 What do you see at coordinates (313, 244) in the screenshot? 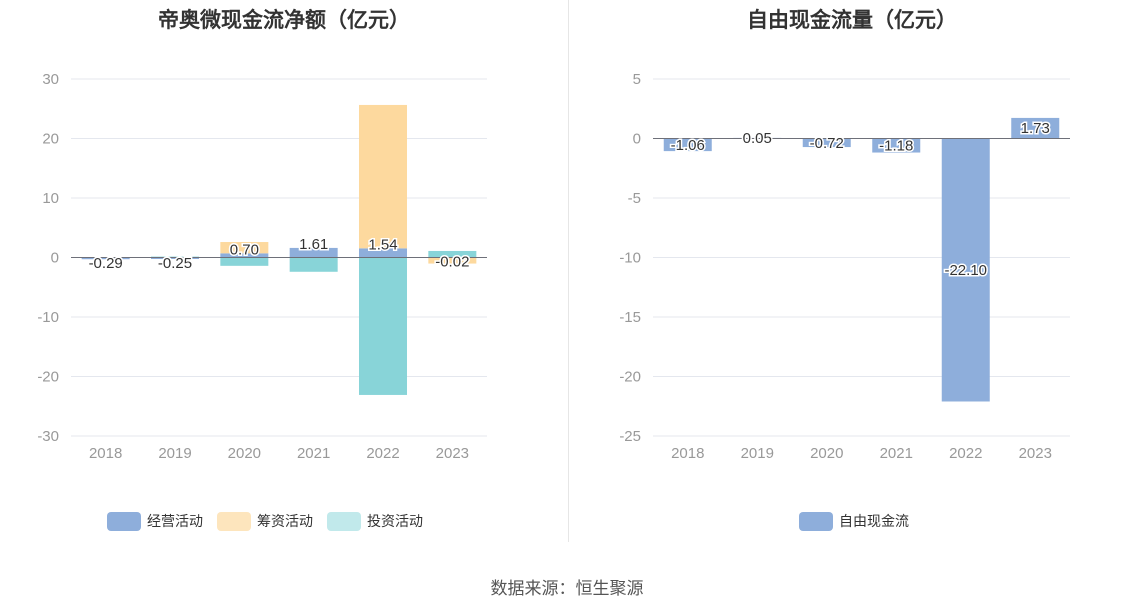
I see `data-label: 1.61` at bounding box center [313, 244].